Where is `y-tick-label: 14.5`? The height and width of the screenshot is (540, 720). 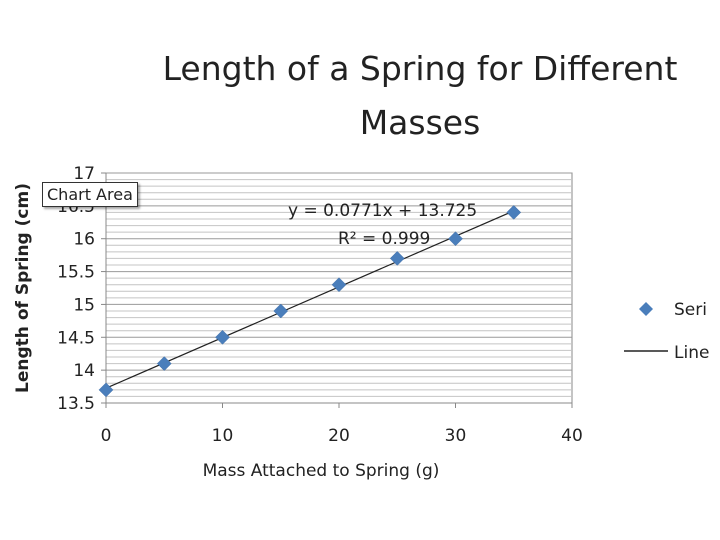 y-tick-label: 14.5 is located at coordinates (76, 338).